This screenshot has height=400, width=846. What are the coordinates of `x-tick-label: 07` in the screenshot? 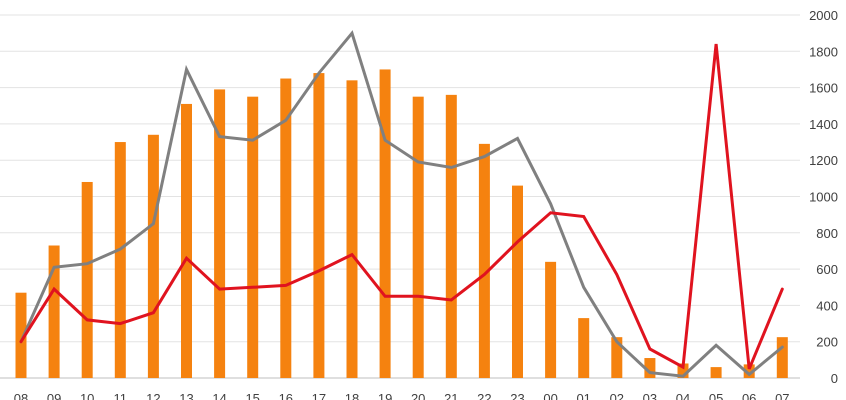 It's located at (782, 395).